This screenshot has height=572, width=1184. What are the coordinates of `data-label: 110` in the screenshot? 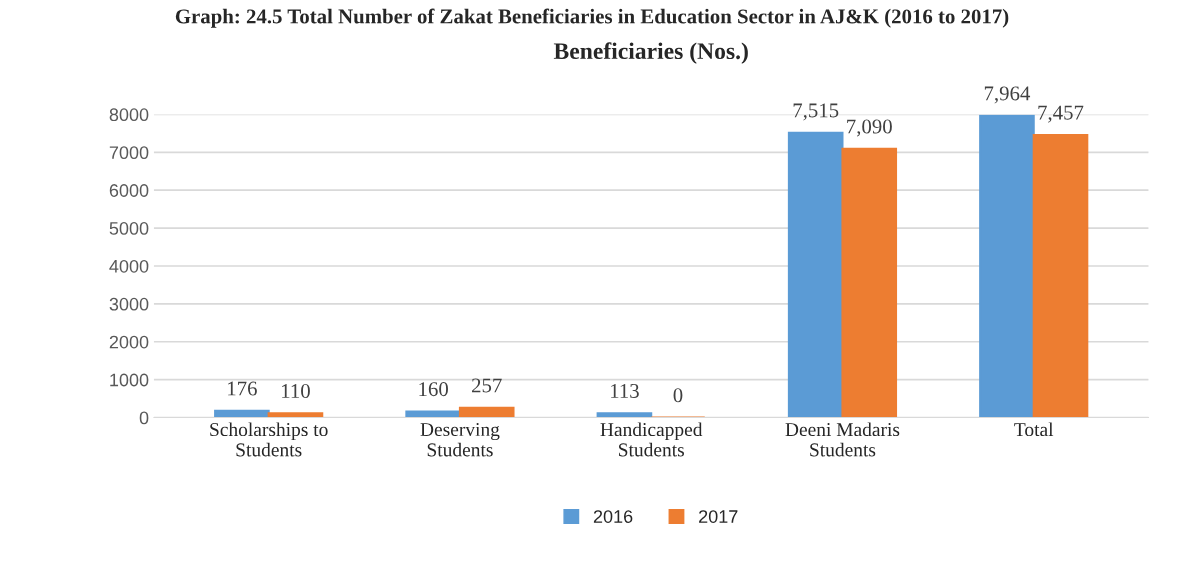 It's located at (296, 391).